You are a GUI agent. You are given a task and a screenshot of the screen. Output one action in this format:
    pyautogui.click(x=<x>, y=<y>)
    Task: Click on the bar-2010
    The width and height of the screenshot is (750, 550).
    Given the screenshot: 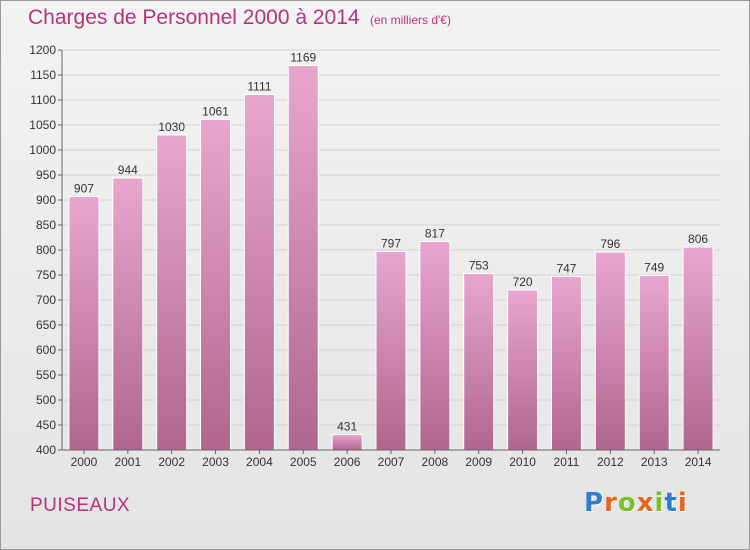 What is the action you would take?
    pyautogui.click(x=523, y=370)
    